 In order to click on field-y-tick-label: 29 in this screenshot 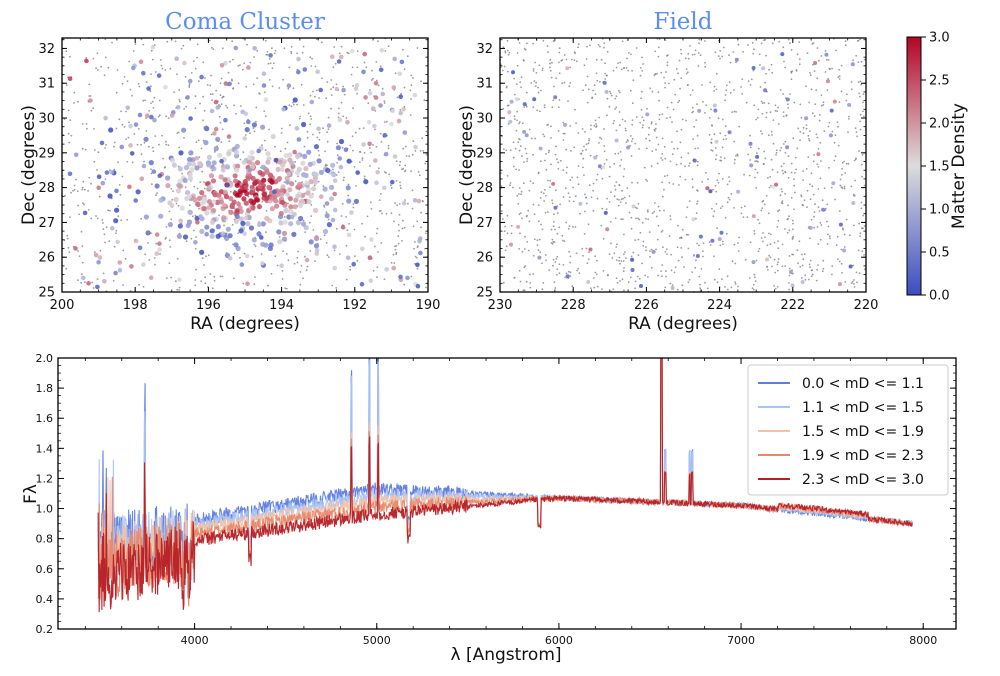, I will do `click(484, 153)`.